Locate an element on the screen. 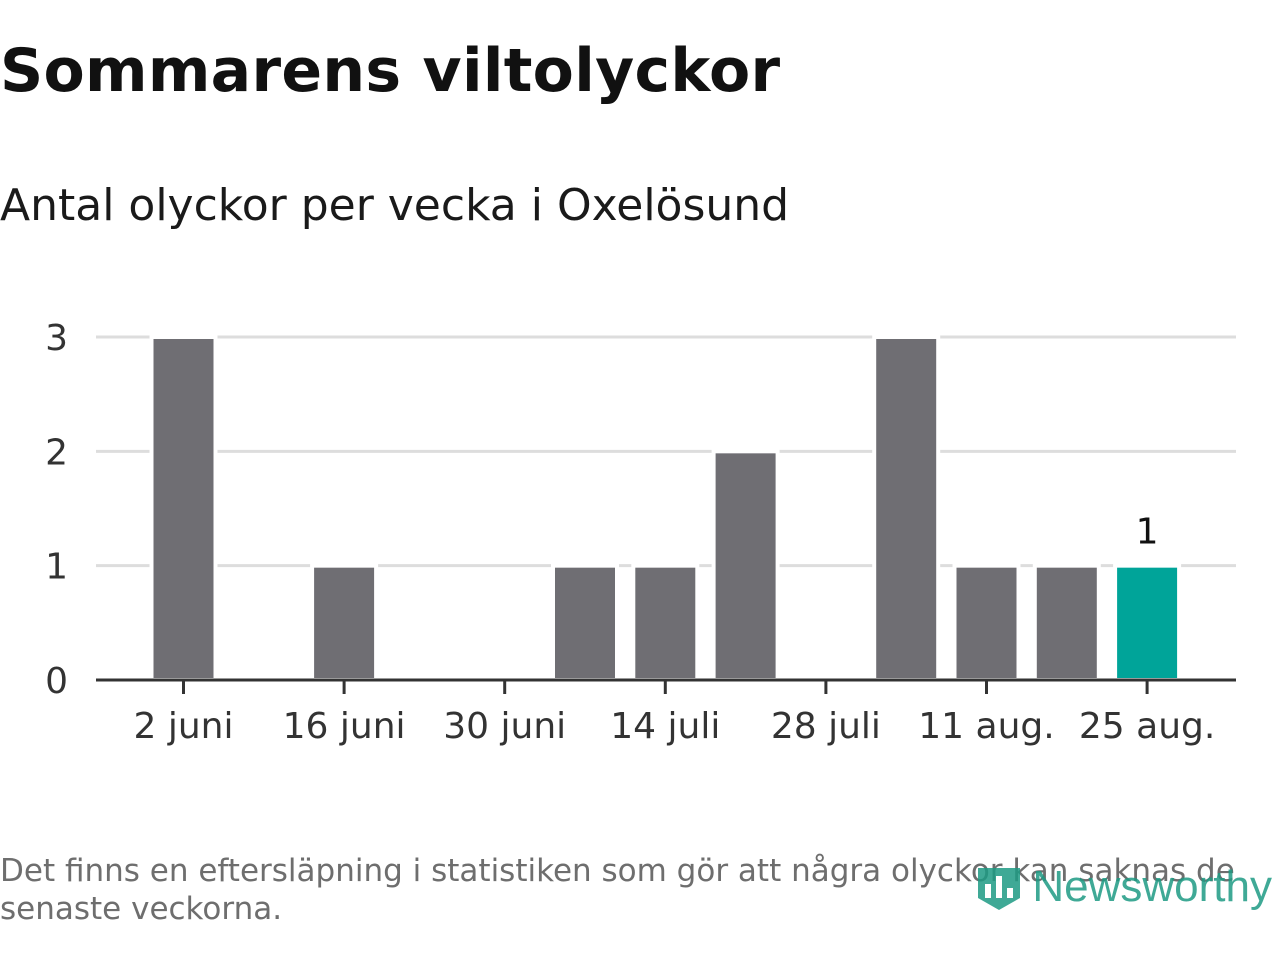 The width and height of the screenshot is (1280, 960). y-tick-label: 1 is located at coordinates (56, 567).